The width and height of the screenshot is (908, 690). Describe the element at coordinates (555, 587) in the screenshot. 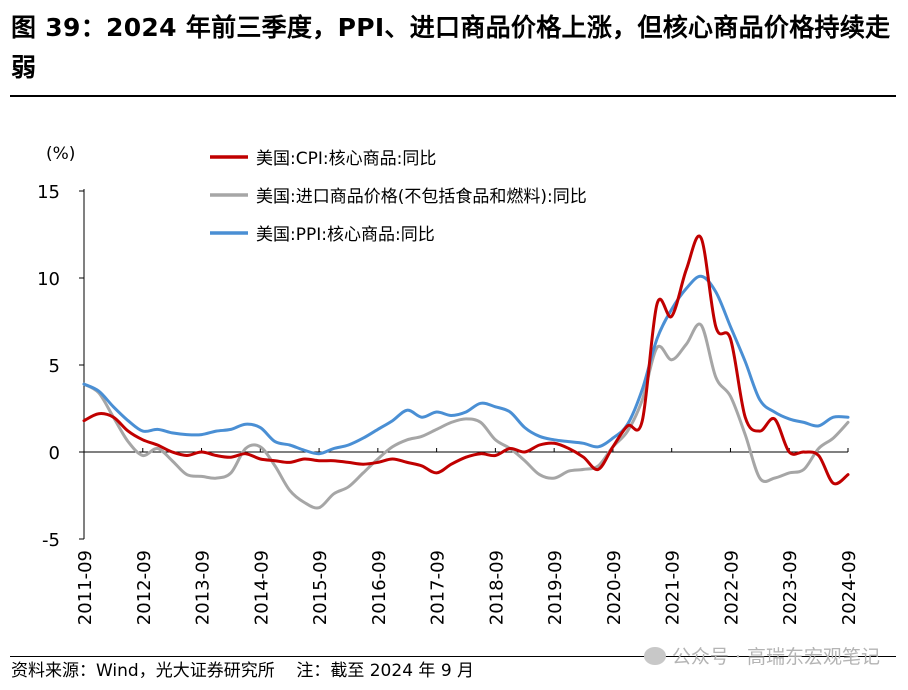

I see `x-tick-label: 2019-09` at that location.